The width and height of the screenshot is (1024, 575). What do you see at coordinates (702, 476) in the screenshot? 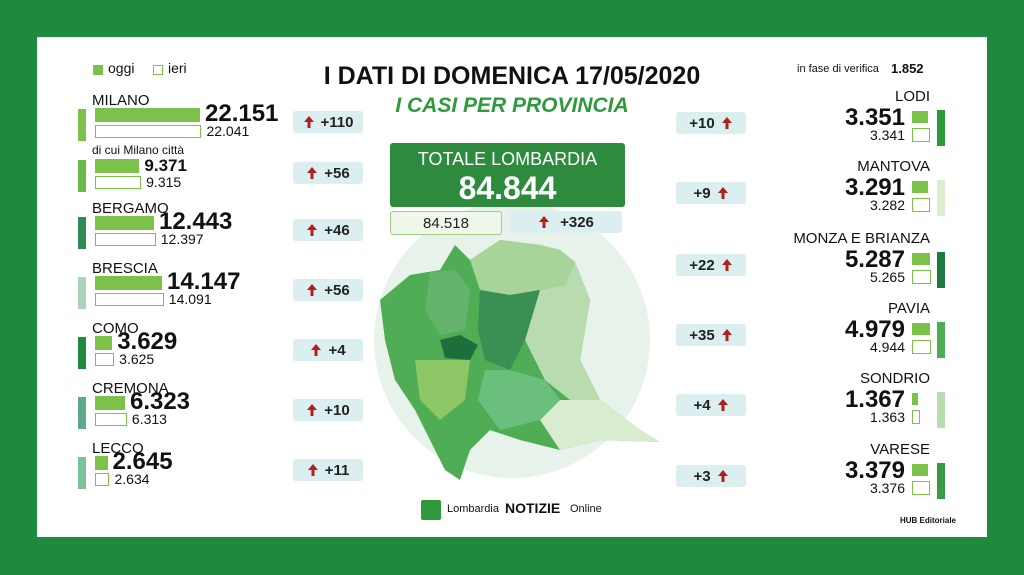
I see `delta: +3` at bounding box center [702, 476].